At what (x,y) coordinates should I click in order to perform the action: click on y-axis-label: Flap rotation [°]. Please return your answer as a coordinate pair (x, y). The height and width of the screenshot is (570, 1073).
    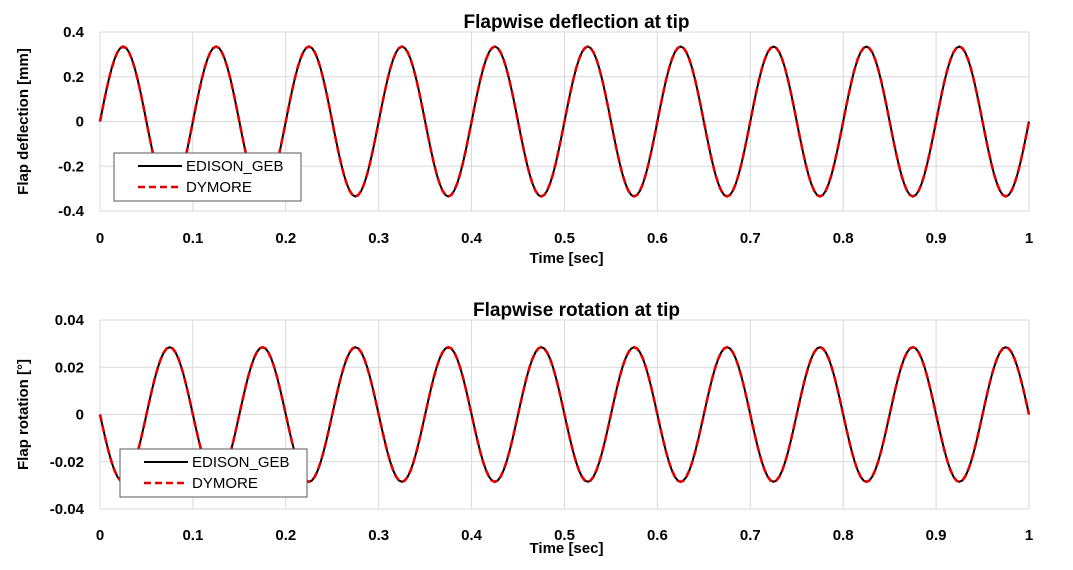
    Looking at the image, I should click on (23, 414).